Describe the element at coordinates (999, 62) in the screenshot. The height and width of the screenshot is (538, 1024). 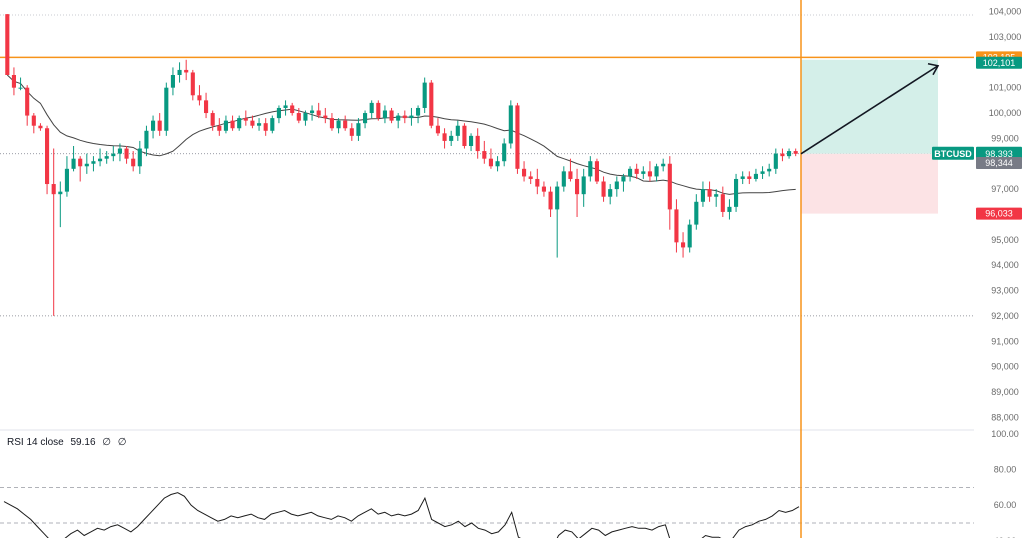
I see `target-tag-bg` at that location.